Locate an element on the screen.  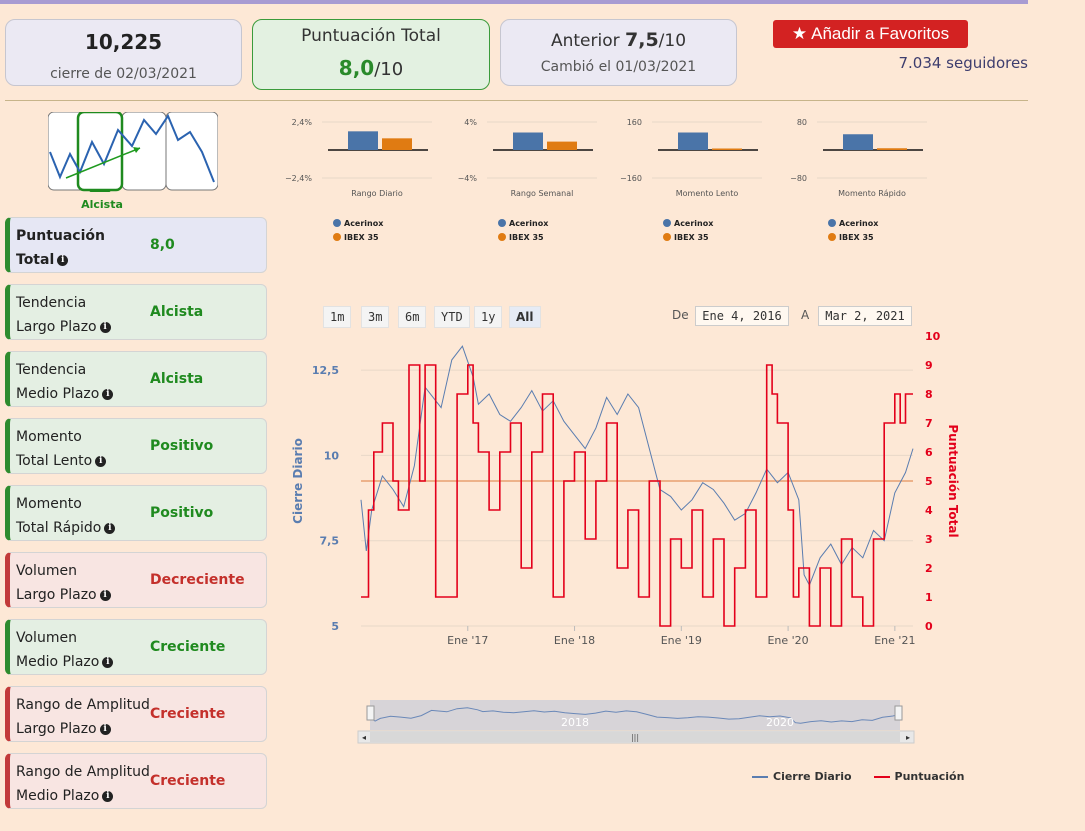
total-score-denominator: /10 is located at coordinates (389, 69).